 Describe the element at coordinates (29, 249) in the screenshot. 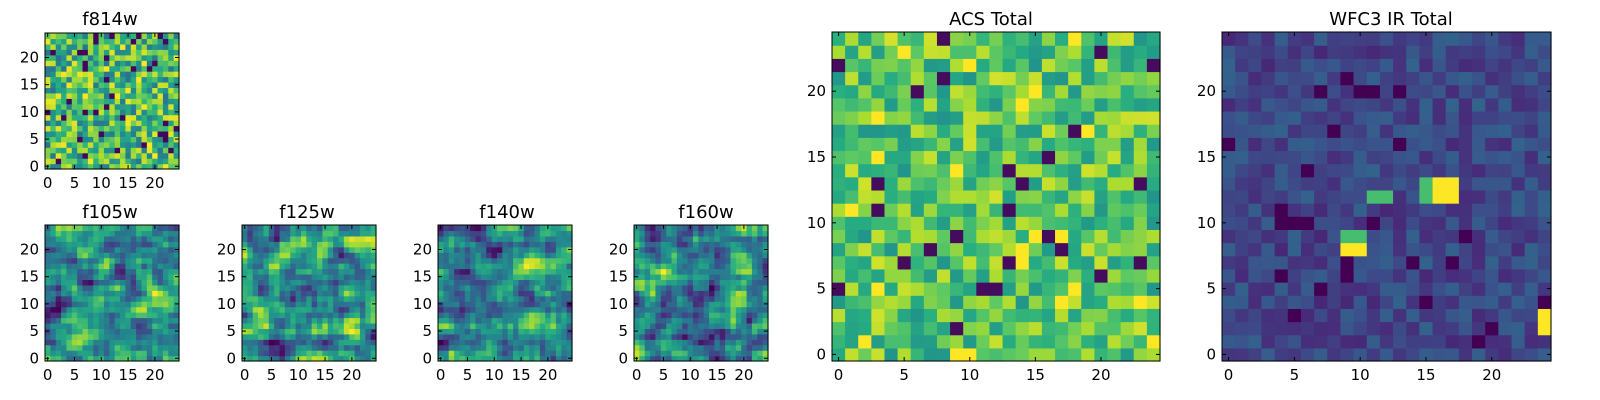

I see `y-tick-label: 20` at that location.